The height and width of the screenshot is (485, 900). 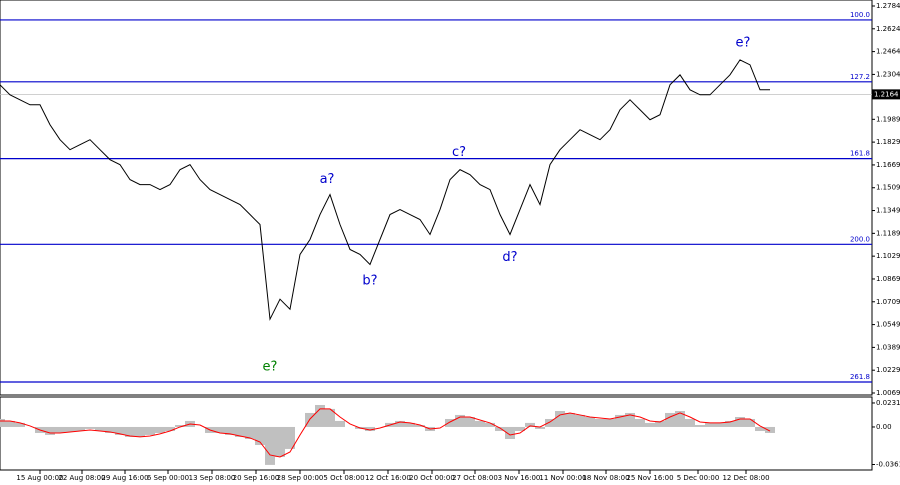 What do you see at coordinates (888, 165) in the screenshot?
I see `y-tick-label: 1.1669` at bounding box center [888, 165].